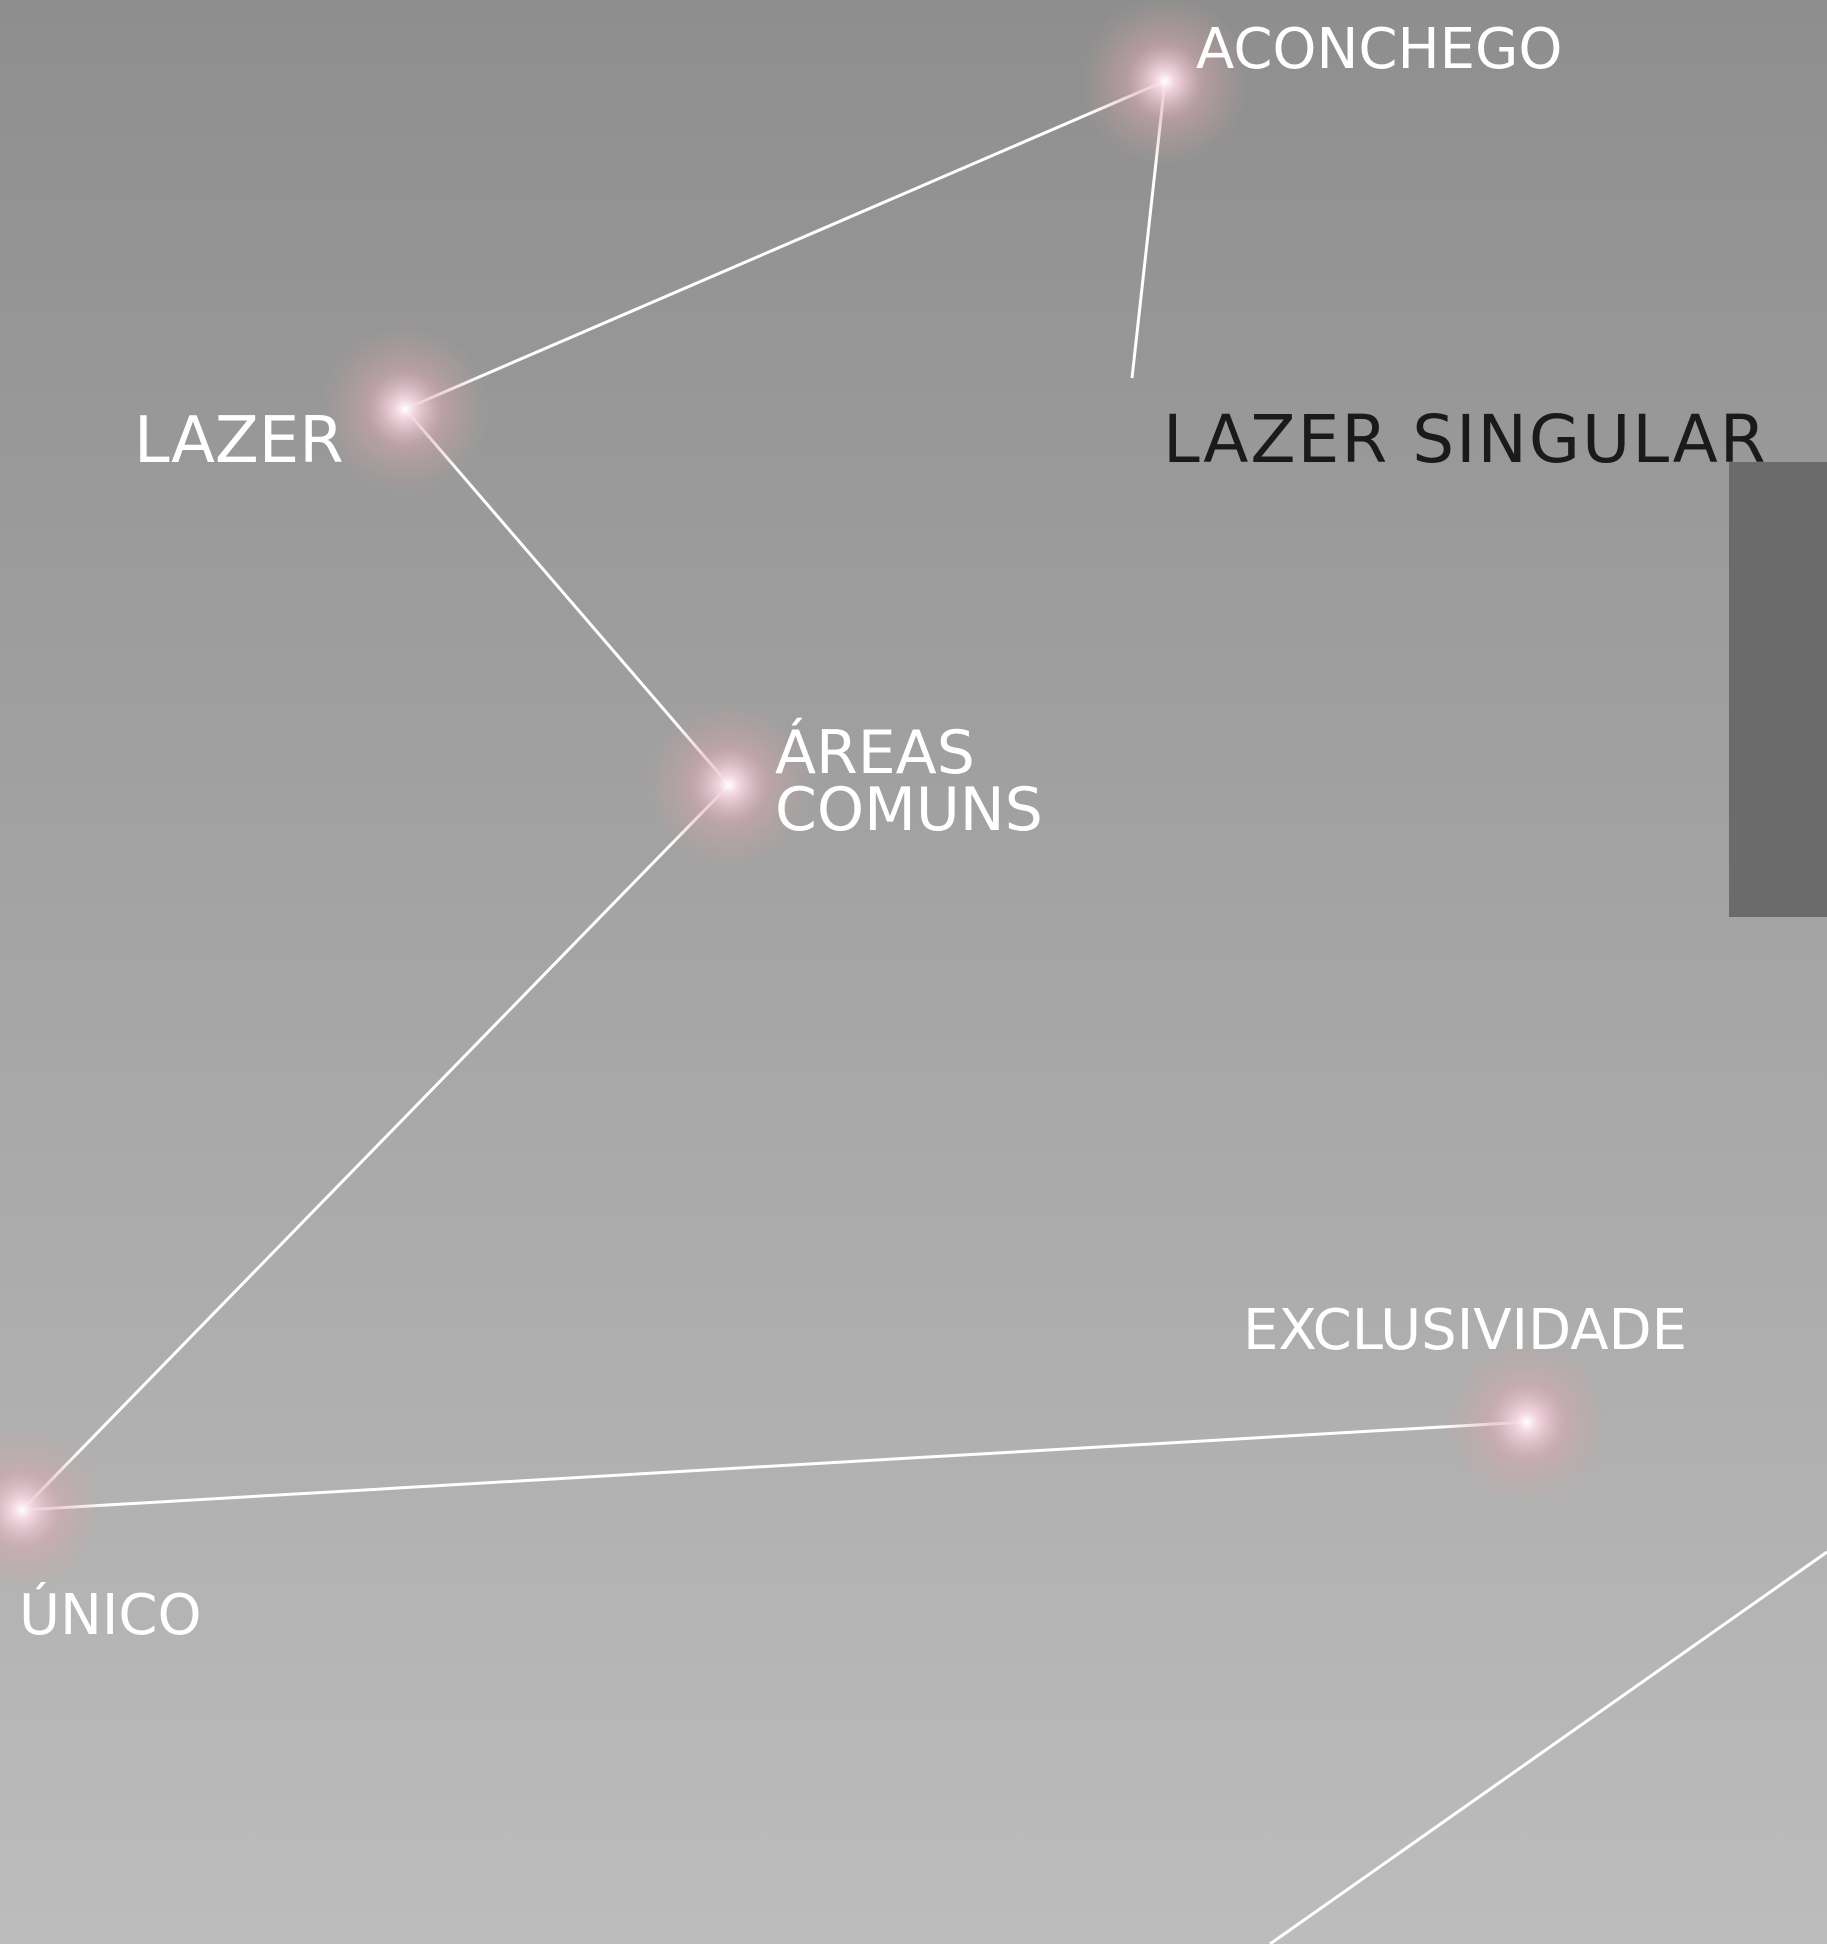  I want to click on label: EXCLUSIVIDADE, so click(1465, 1330).